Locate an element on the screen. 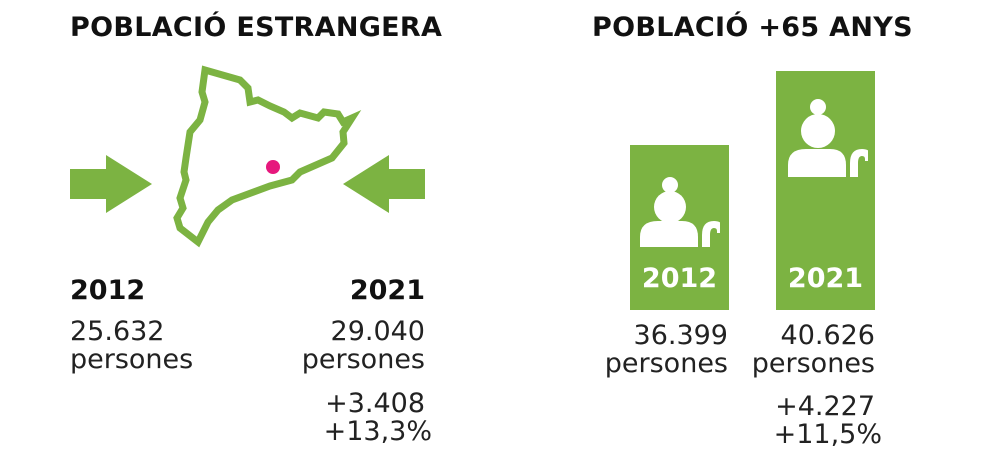  elderly-value-2012: 36.399 is located at coordinates (680, 335).